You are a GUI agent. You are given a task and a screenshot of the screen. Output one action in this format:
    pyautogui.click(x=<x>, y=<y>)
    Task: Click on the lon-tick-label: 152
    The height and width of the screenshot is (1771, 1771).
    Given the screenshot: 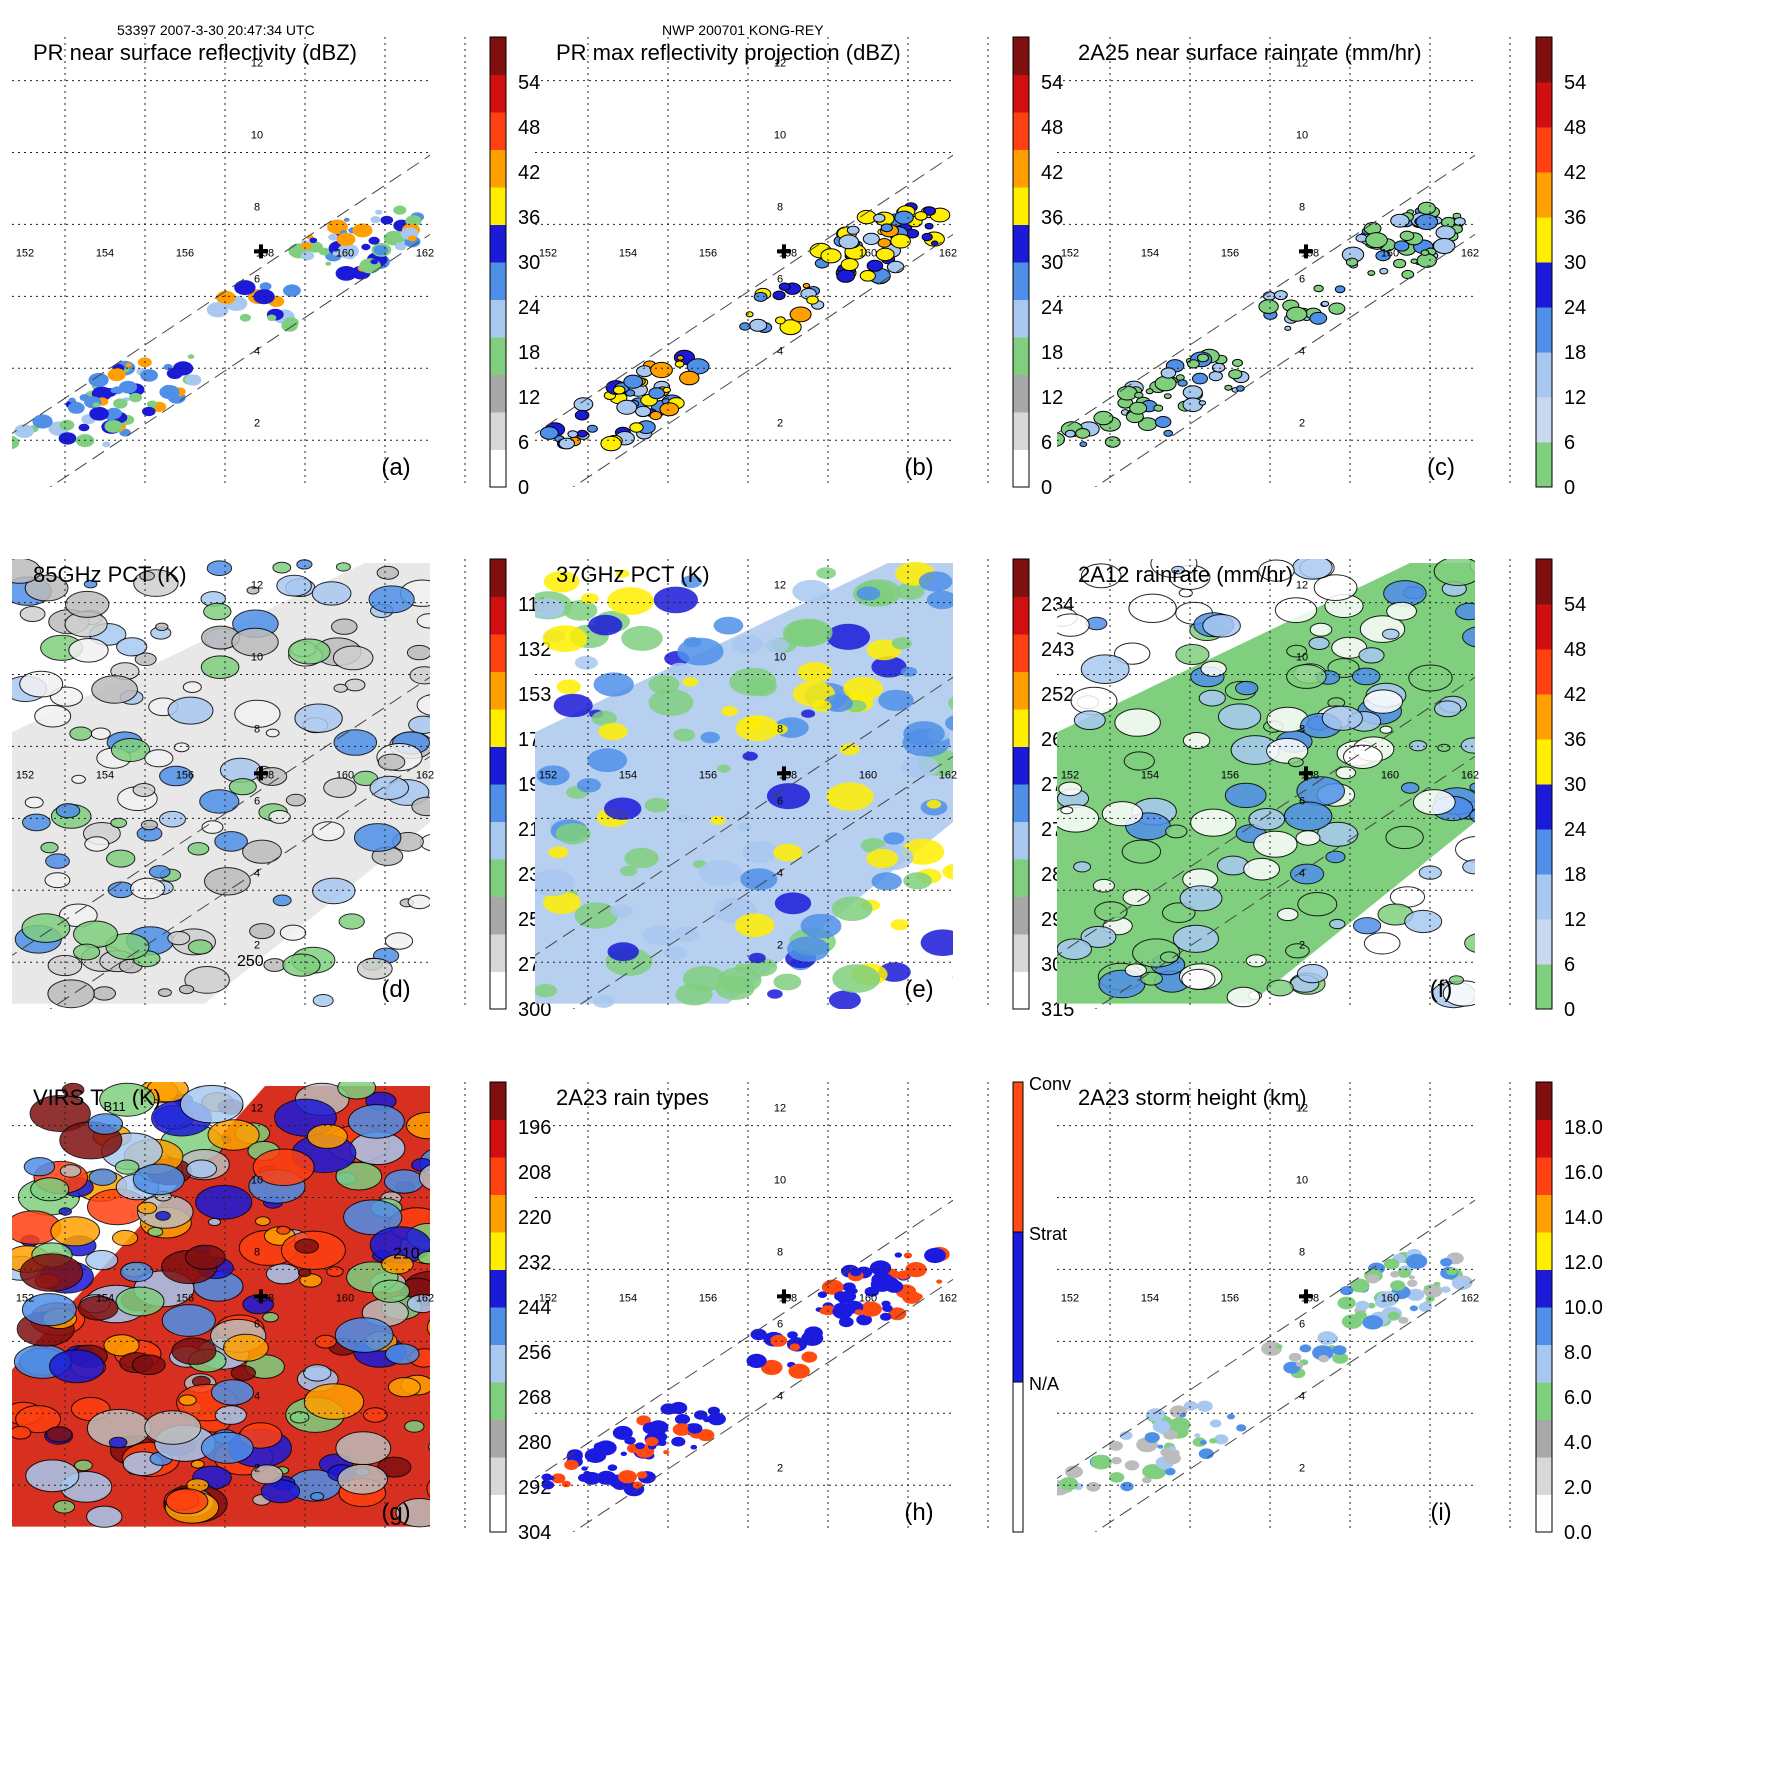 What is the action you would take?
    pyautogui.click(x=25, y=775)
    